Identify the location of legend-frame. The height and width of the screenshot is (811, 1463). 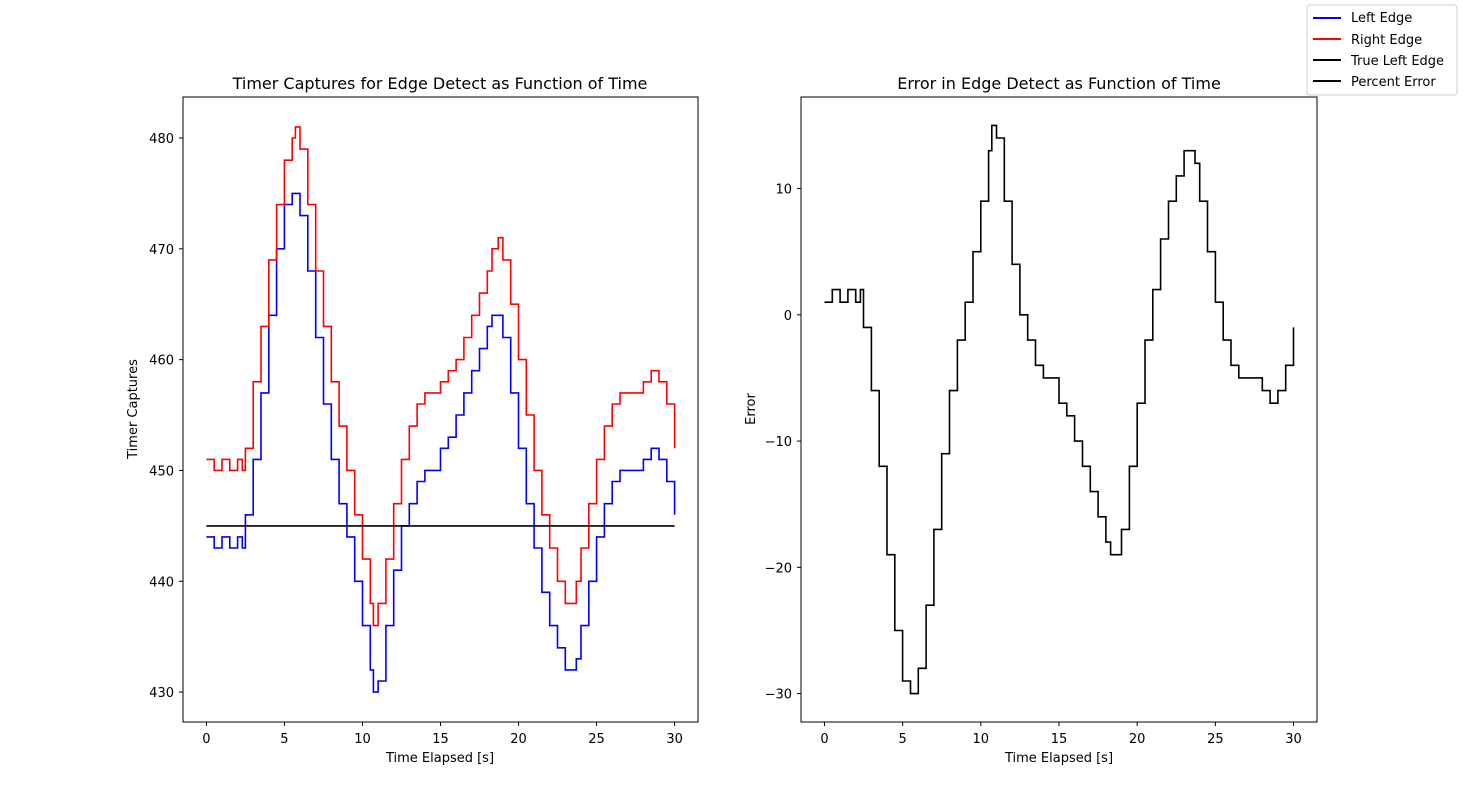
(1382, 50).